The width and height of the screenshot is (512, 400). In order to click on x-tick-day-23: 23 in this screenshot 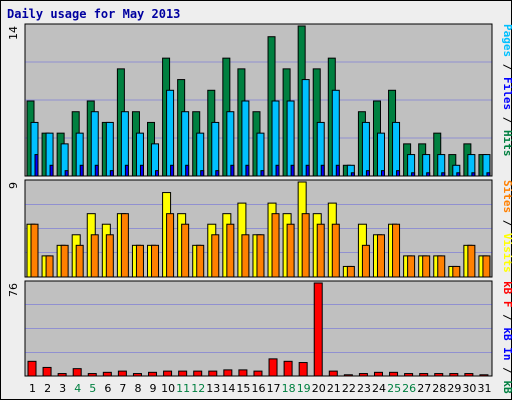, I will do `click(364, 388)`.